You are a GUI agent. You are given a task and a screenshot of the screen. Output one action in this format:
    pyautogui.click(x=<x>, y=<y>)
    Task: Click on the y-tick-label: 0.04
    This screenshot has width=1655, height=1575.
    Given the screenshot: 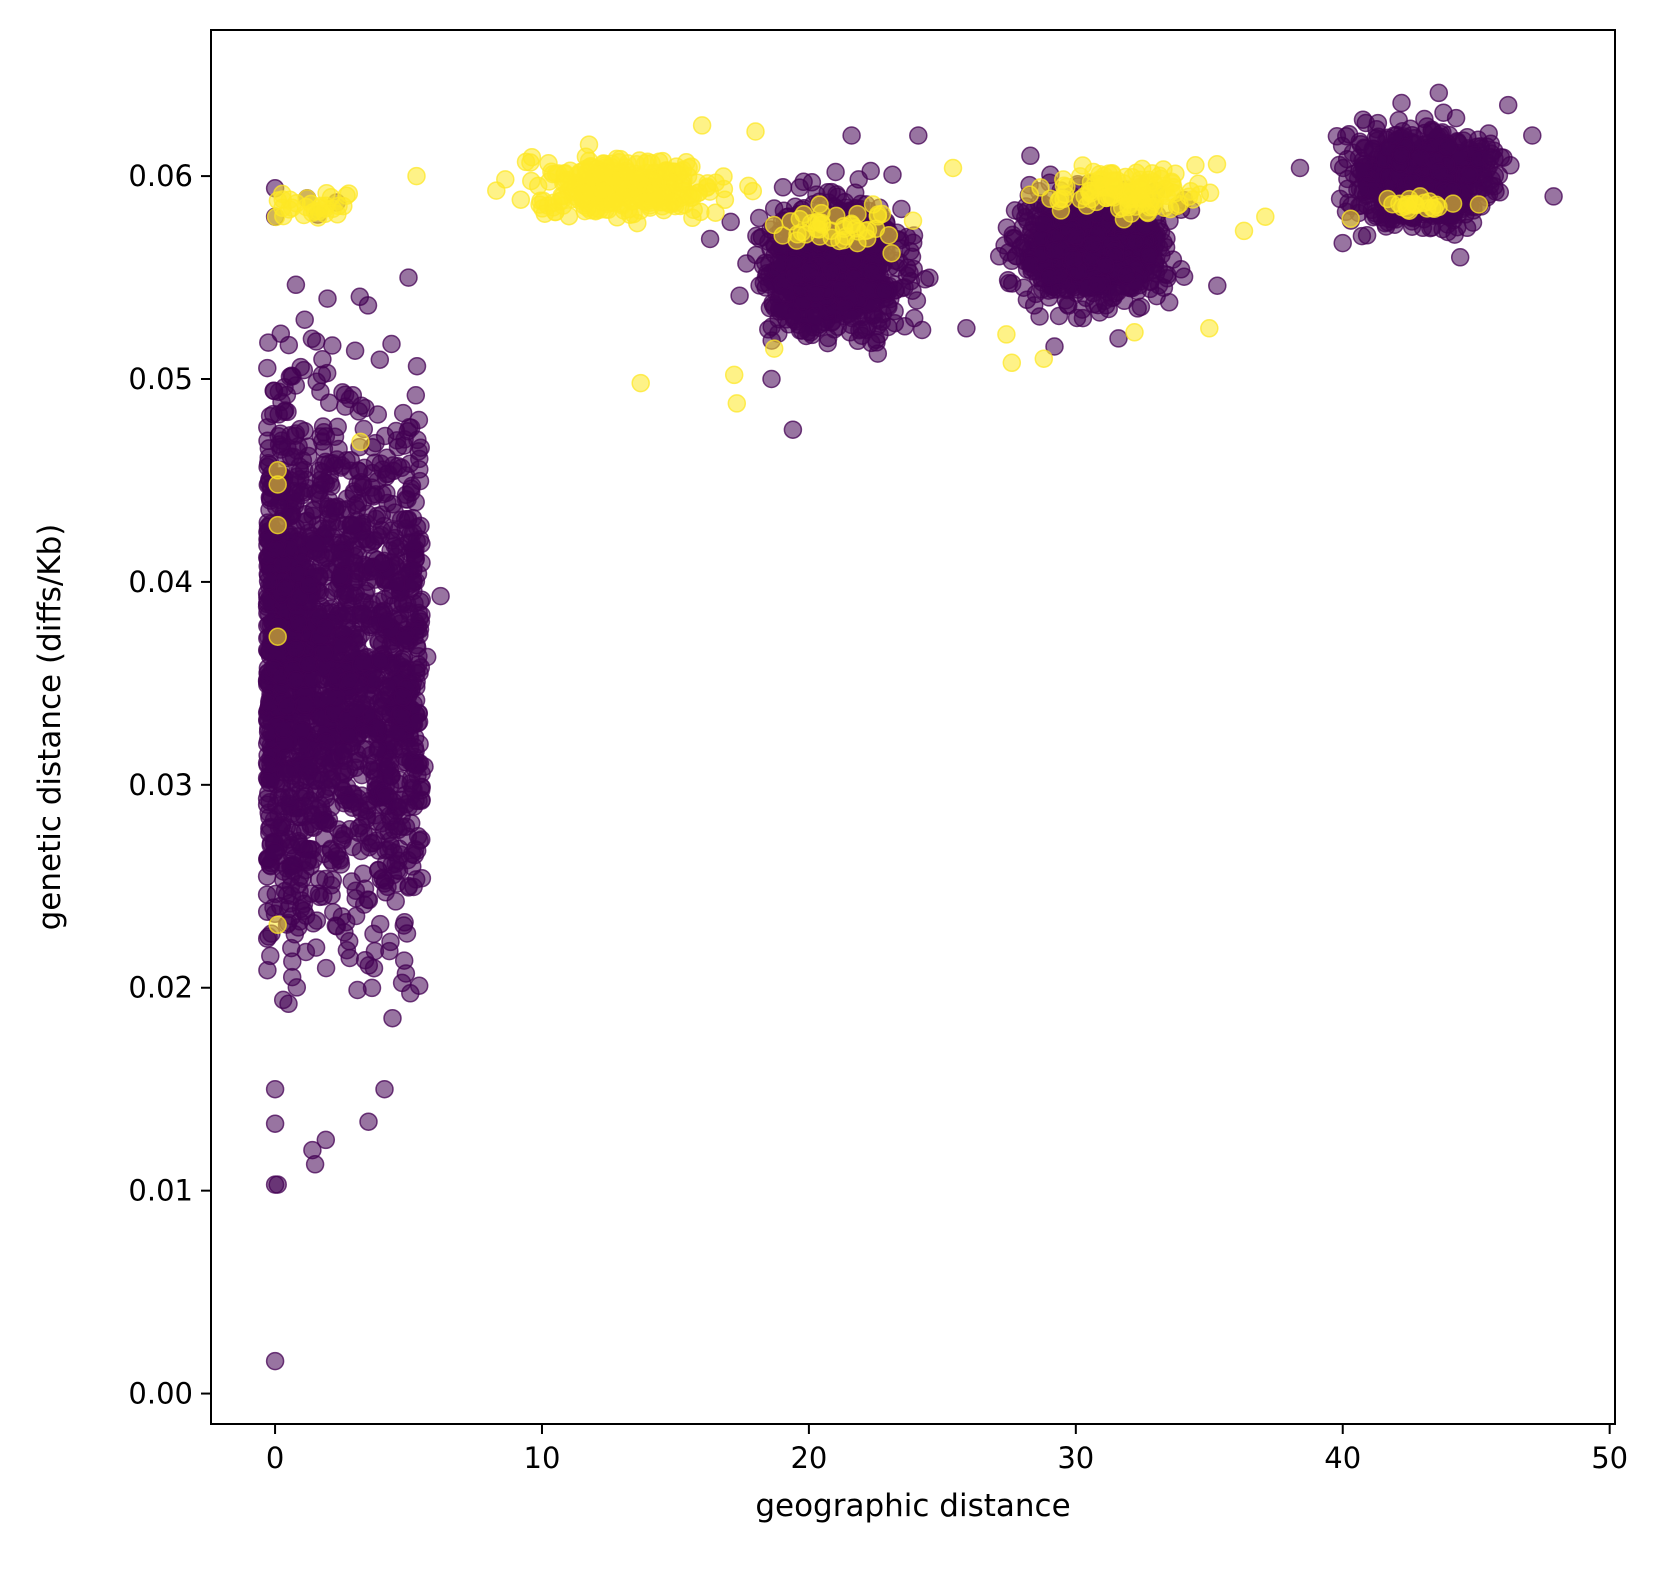 What is the action you would take?
    pyautogui.click(x=160, y=582)
    